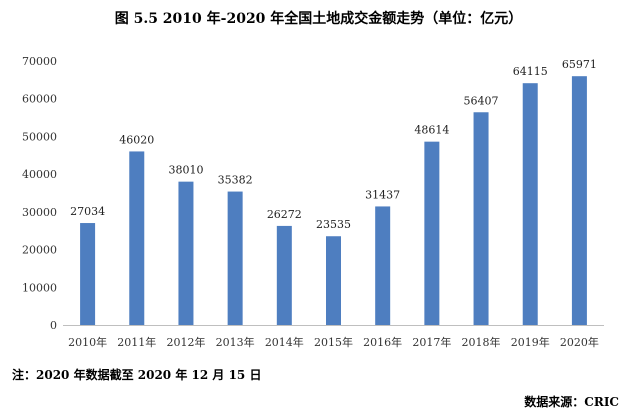 The height and width of the screenshot is (415, 637). I want to click on y-tick-label: 60000, so click(39, 99).